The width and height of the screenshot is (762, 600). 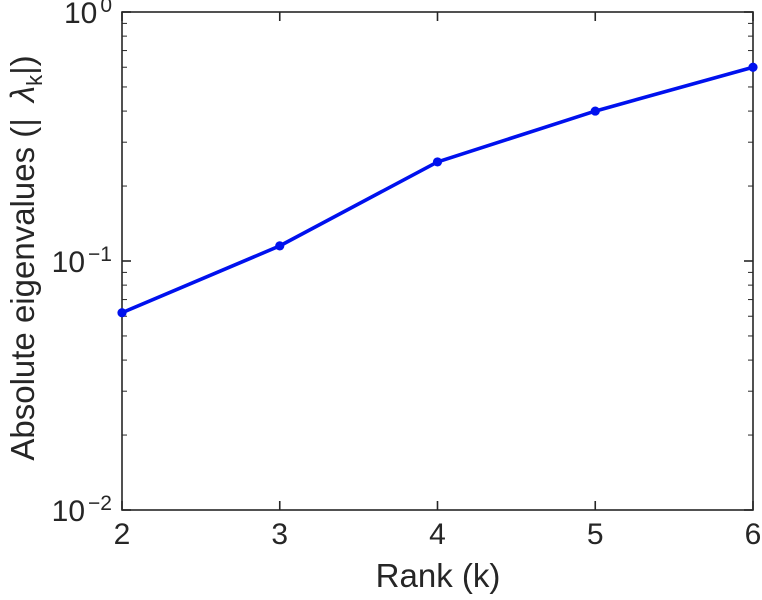 I want to click on lambda-symbol: λ, so click(x=23, y=94).